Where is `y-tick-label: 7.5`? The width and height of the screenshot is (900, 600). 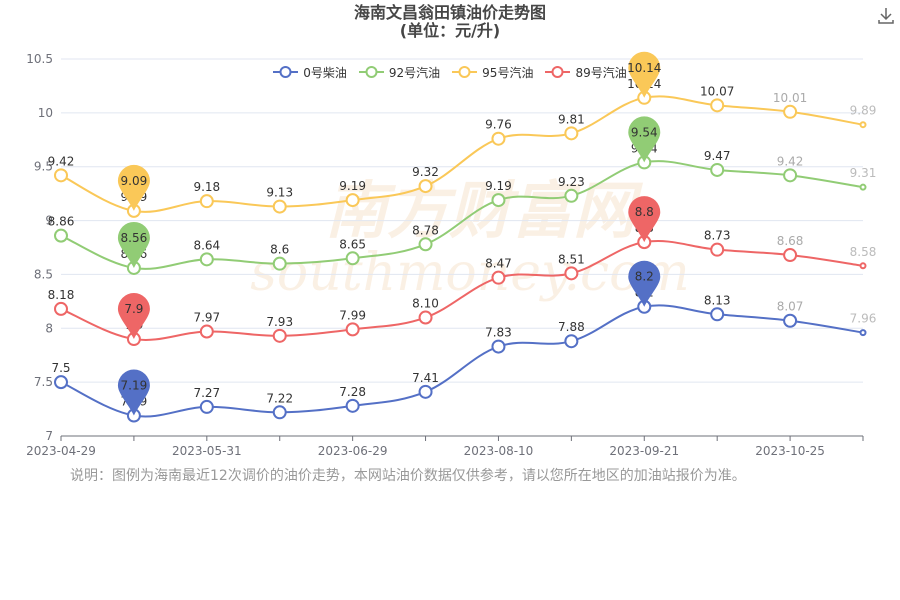
y-tick-label: 7.5 is located at coordinates (43, 382).